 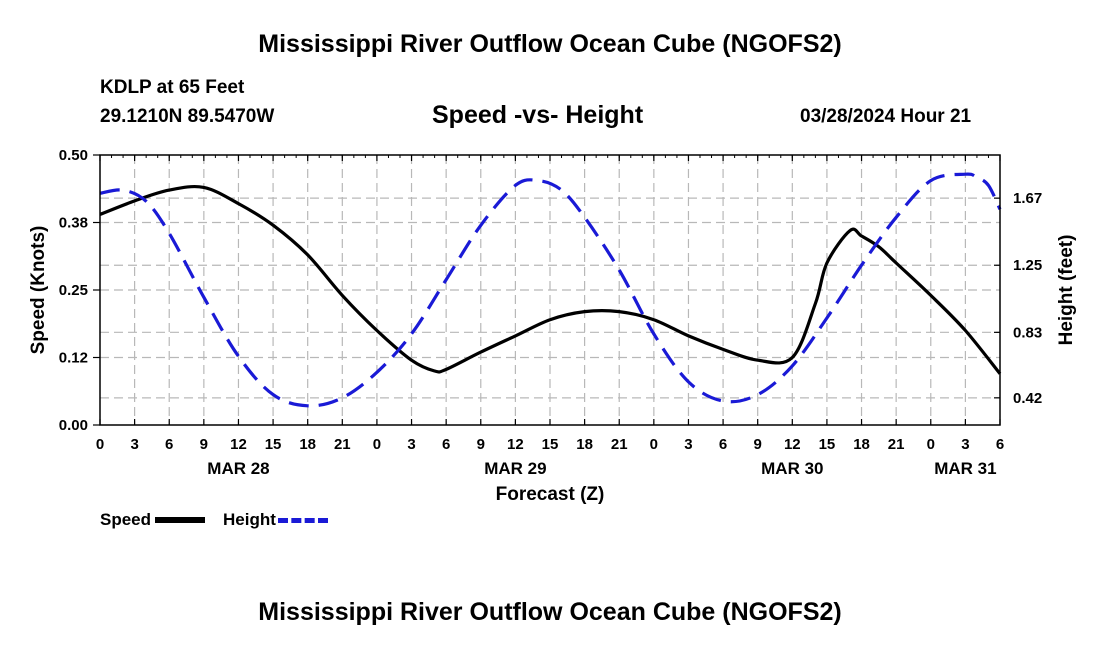 I want to click on y2-tick-label: 1.25, so click(x=1027, y=265).